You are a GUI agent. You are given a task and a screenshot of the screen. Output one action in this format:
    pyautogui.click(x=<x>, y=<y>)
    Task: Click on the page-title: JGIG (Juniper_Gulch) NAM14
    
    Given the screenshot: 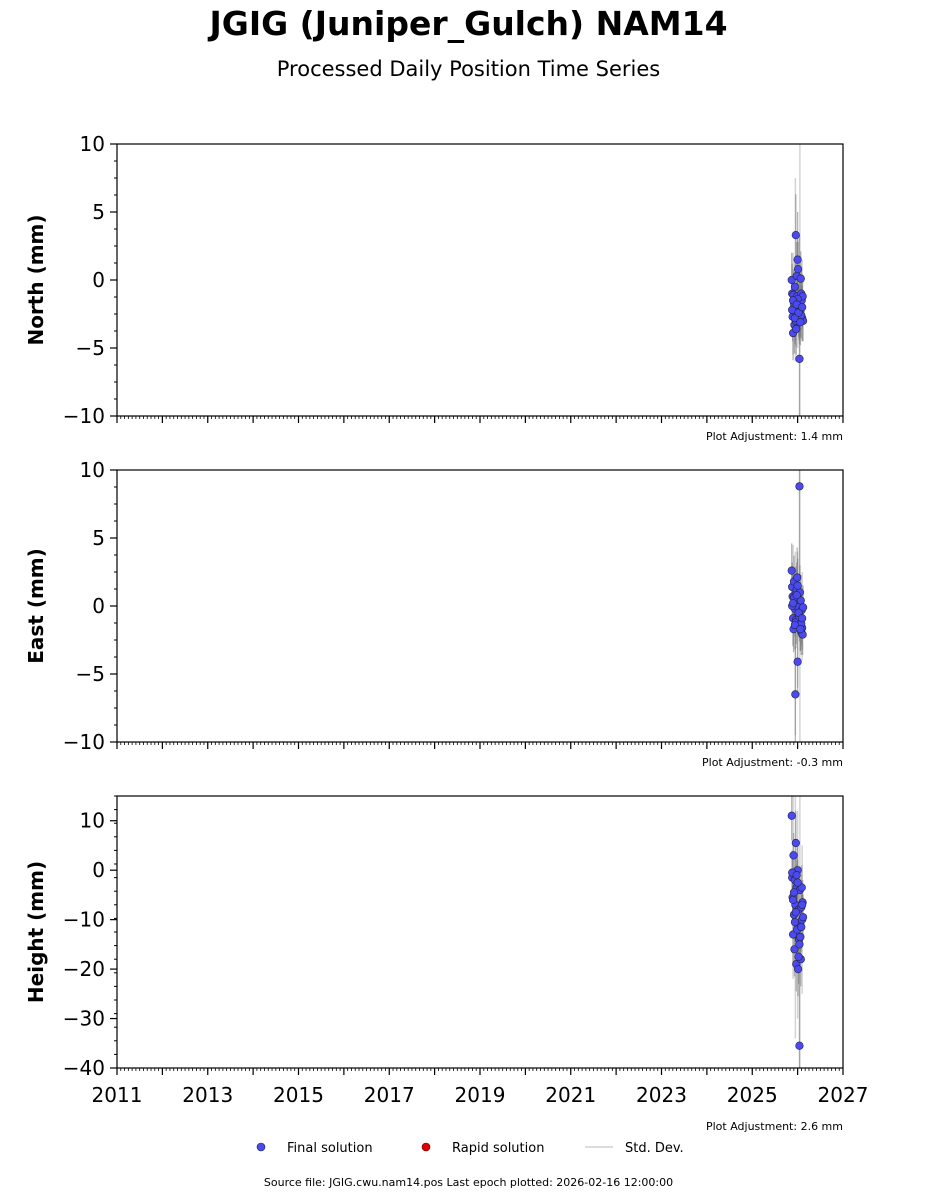 What is the action you would take?
    pyautogui.click(x=468, y=23)
    